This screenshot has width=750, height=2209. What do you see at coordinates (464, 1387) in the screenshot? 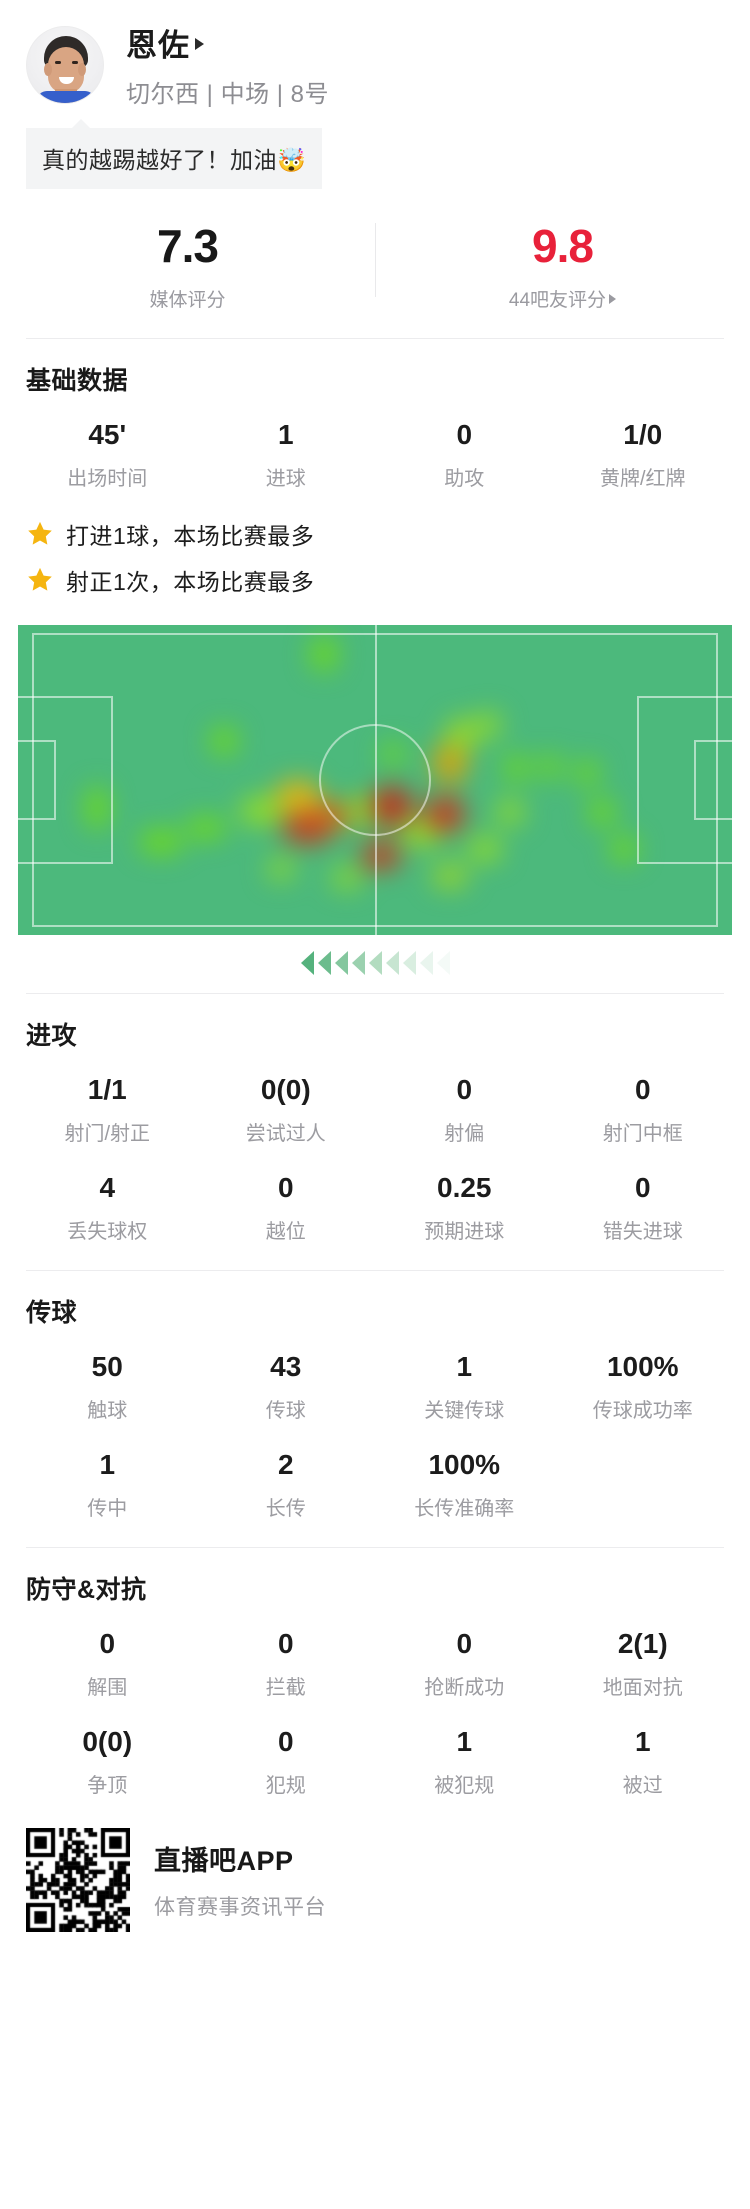
I see `stat-cell: 1 关键传球` at bounding box center [464, 1387].